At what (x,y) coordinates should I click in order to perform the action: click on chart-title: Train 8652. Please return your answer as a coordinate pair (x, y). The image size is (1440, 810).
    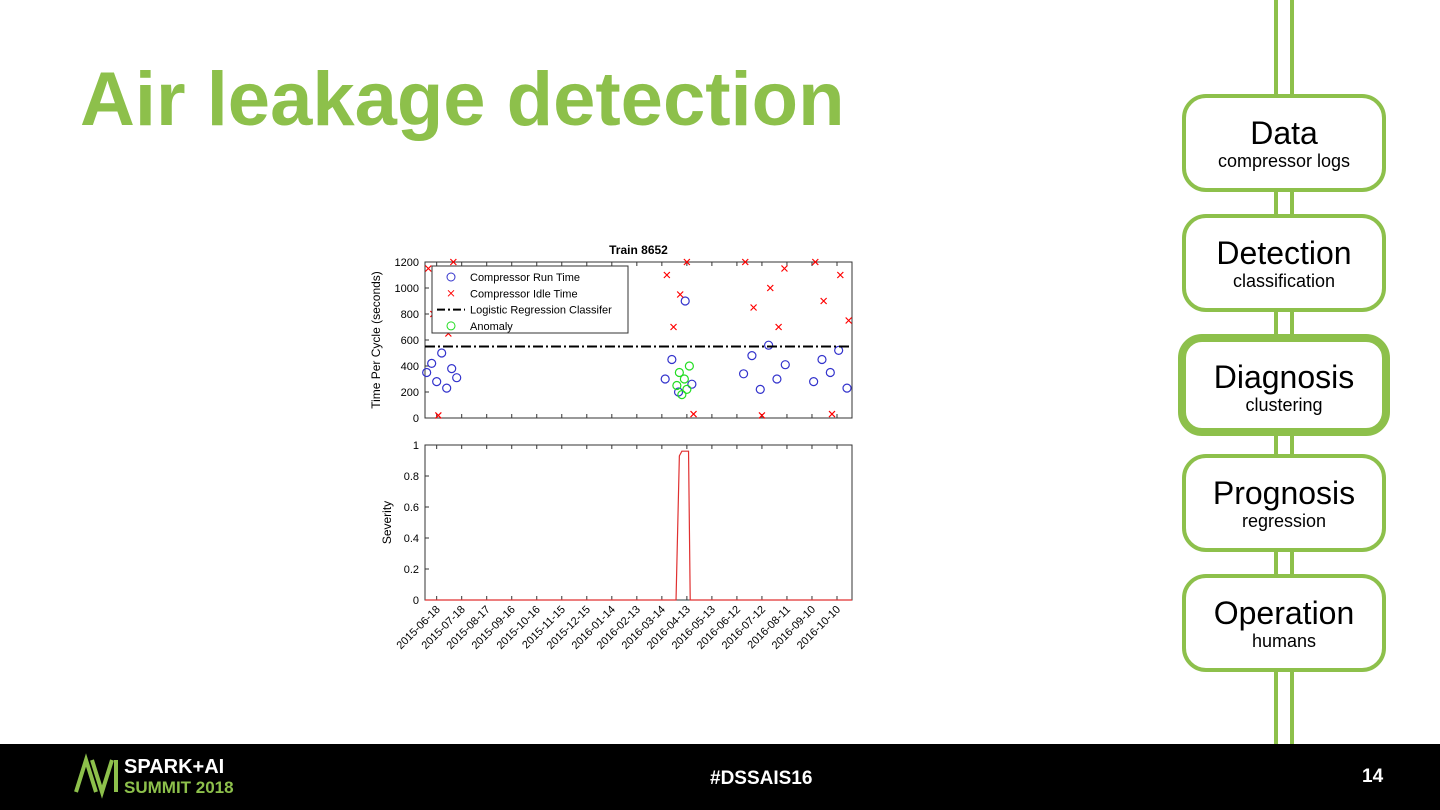
    Looking at the image, I should click on (638, 250).